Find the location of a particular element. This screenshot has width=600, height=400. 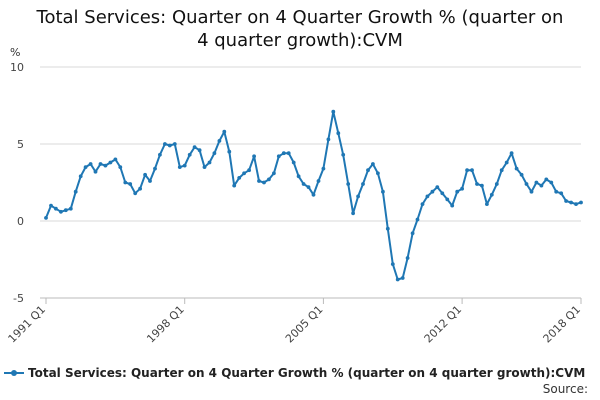

x-tick-label: 2018 Q1 is located at coordinates (562, 324).